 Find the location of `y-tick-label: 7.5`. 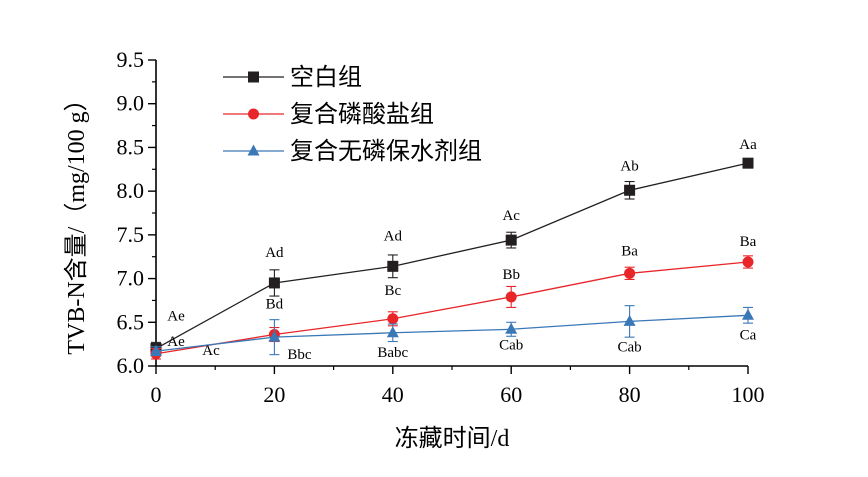

y-tick-label: 7.5 is located at coordinates (131, 234).